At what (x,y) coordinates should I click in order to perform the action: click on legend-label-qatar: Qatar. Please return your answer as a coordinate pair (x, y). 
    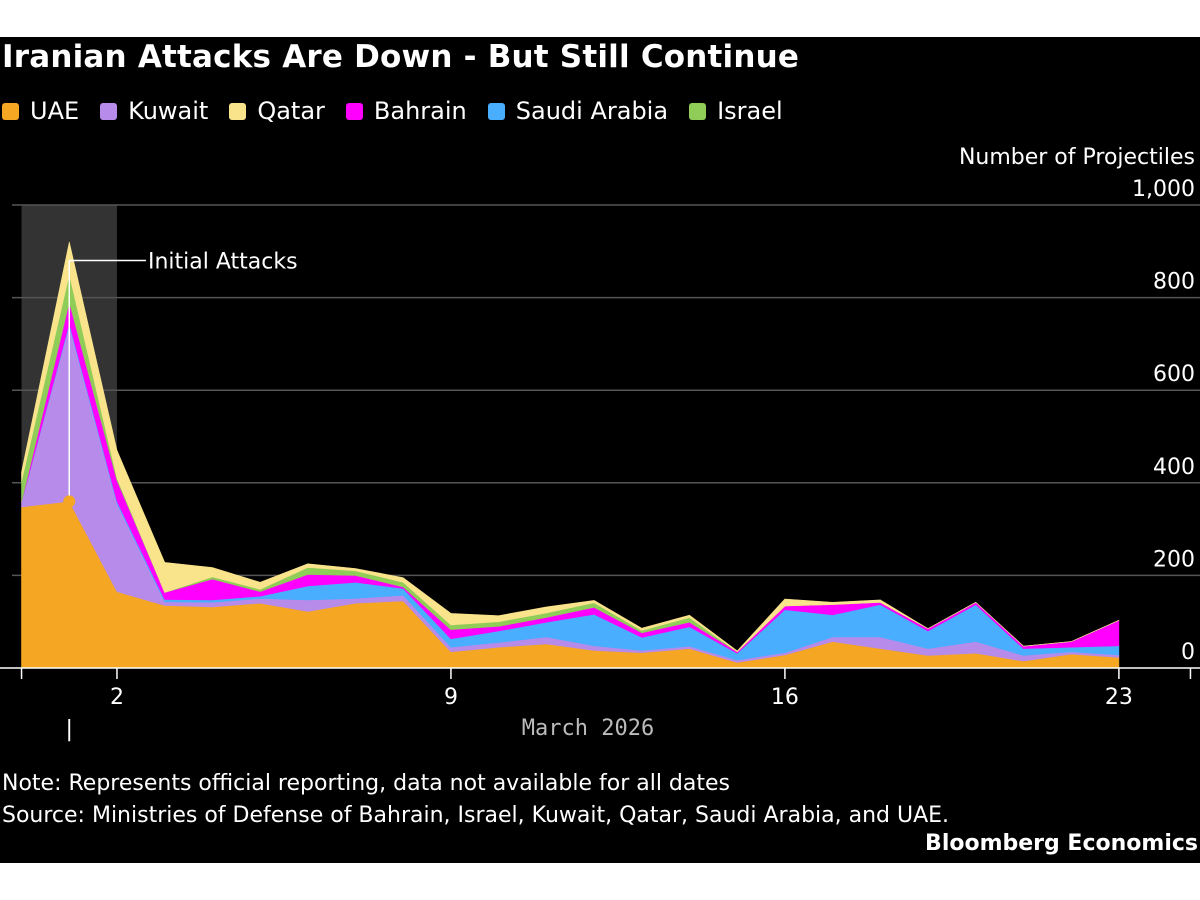
    Looking at the image, I should click on (291, 111).